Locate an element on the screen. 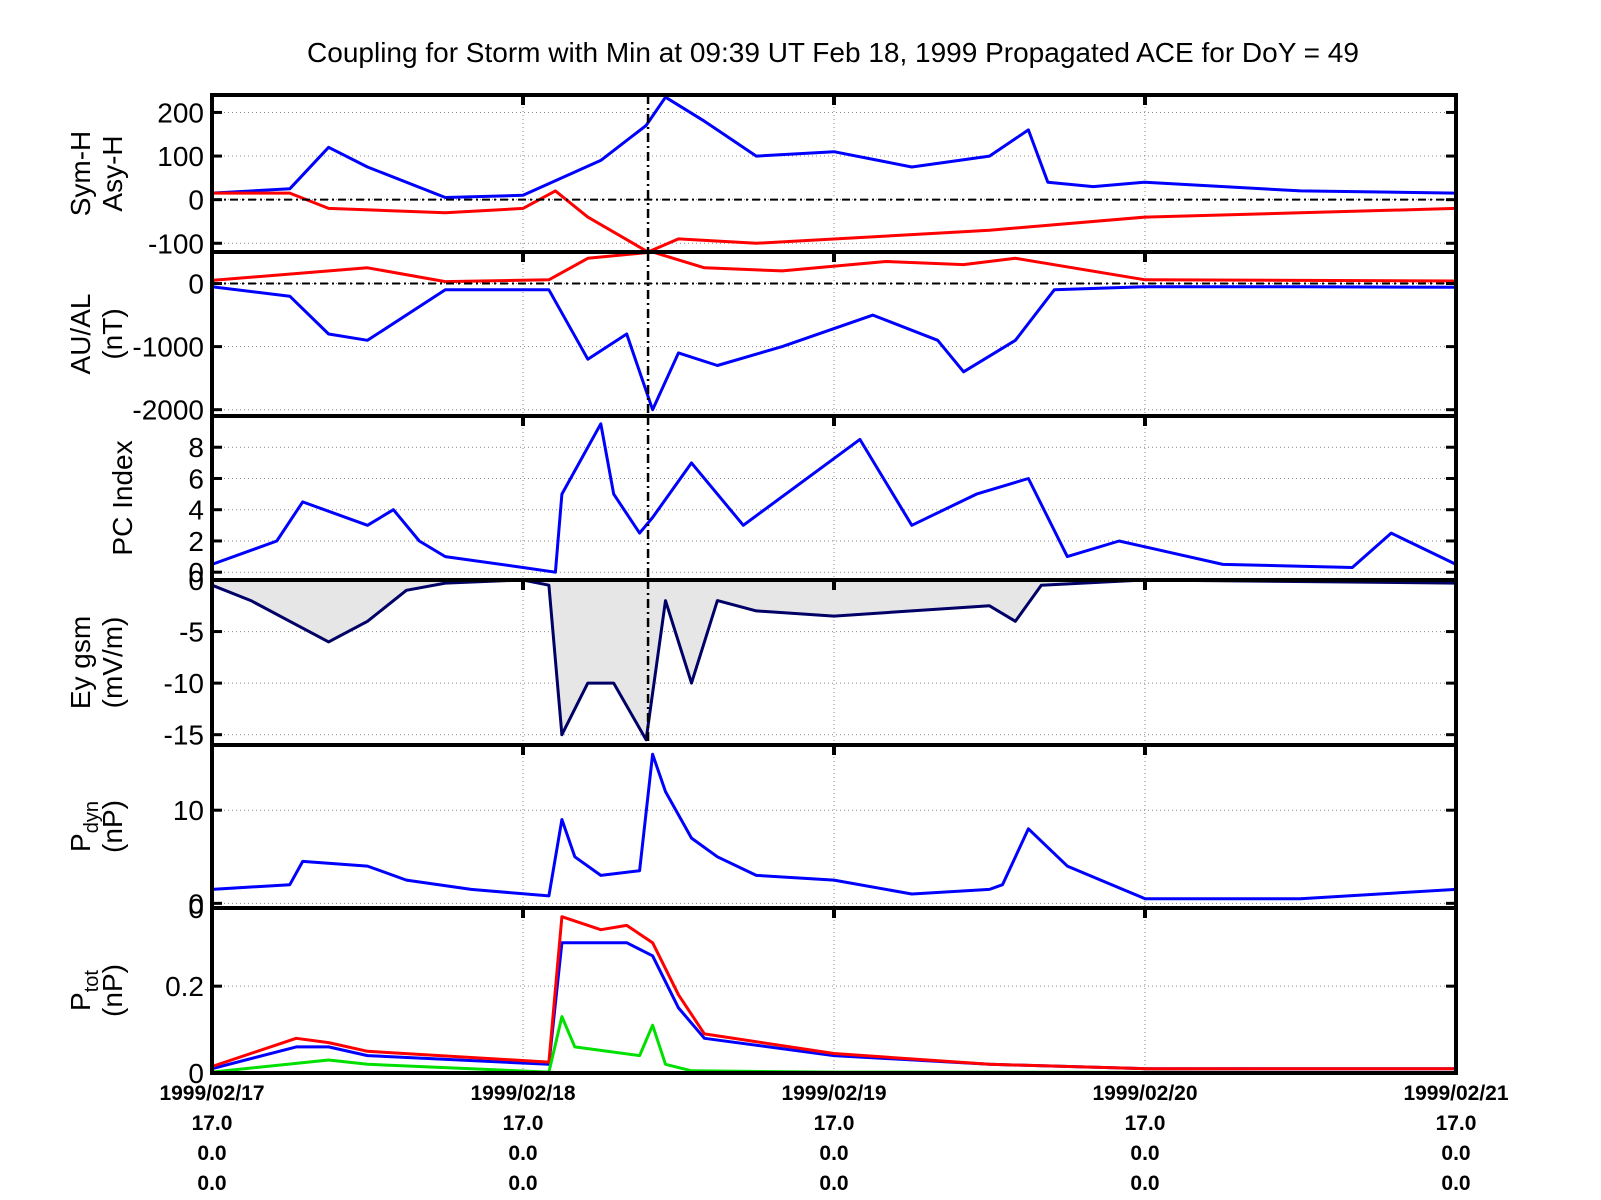 The image size is (1601, 1200). panel-1: 200 100 0 -100 Sym-H Asy-H is located at coordinates (761, 176).